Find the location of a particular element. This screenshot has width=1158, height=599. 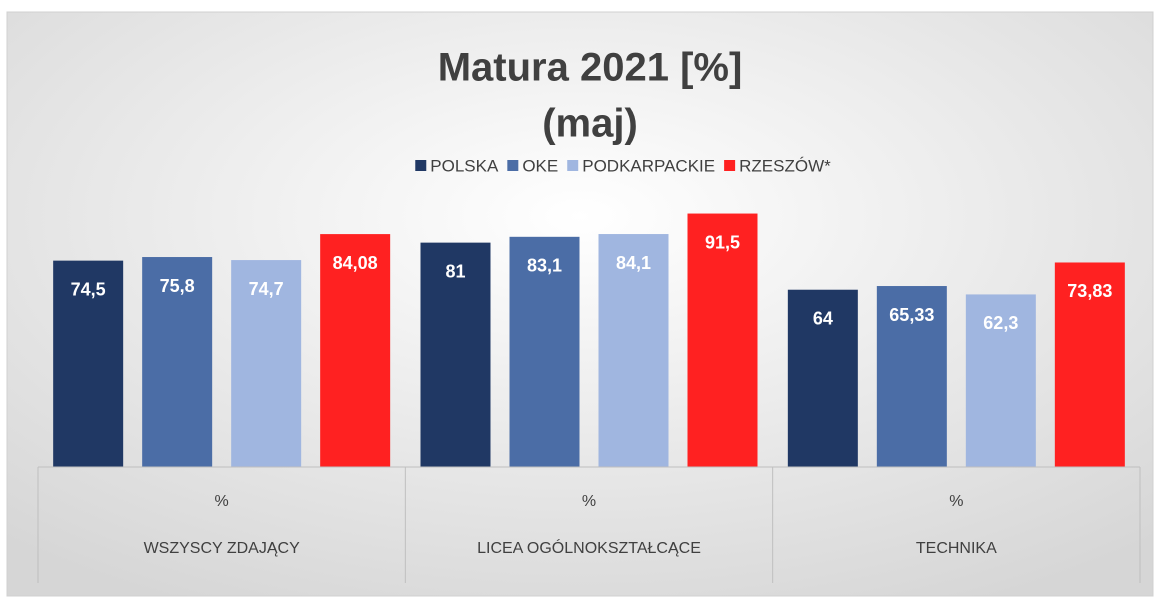

chart-subtitle: (maj) is located at coordinates (590, 124).